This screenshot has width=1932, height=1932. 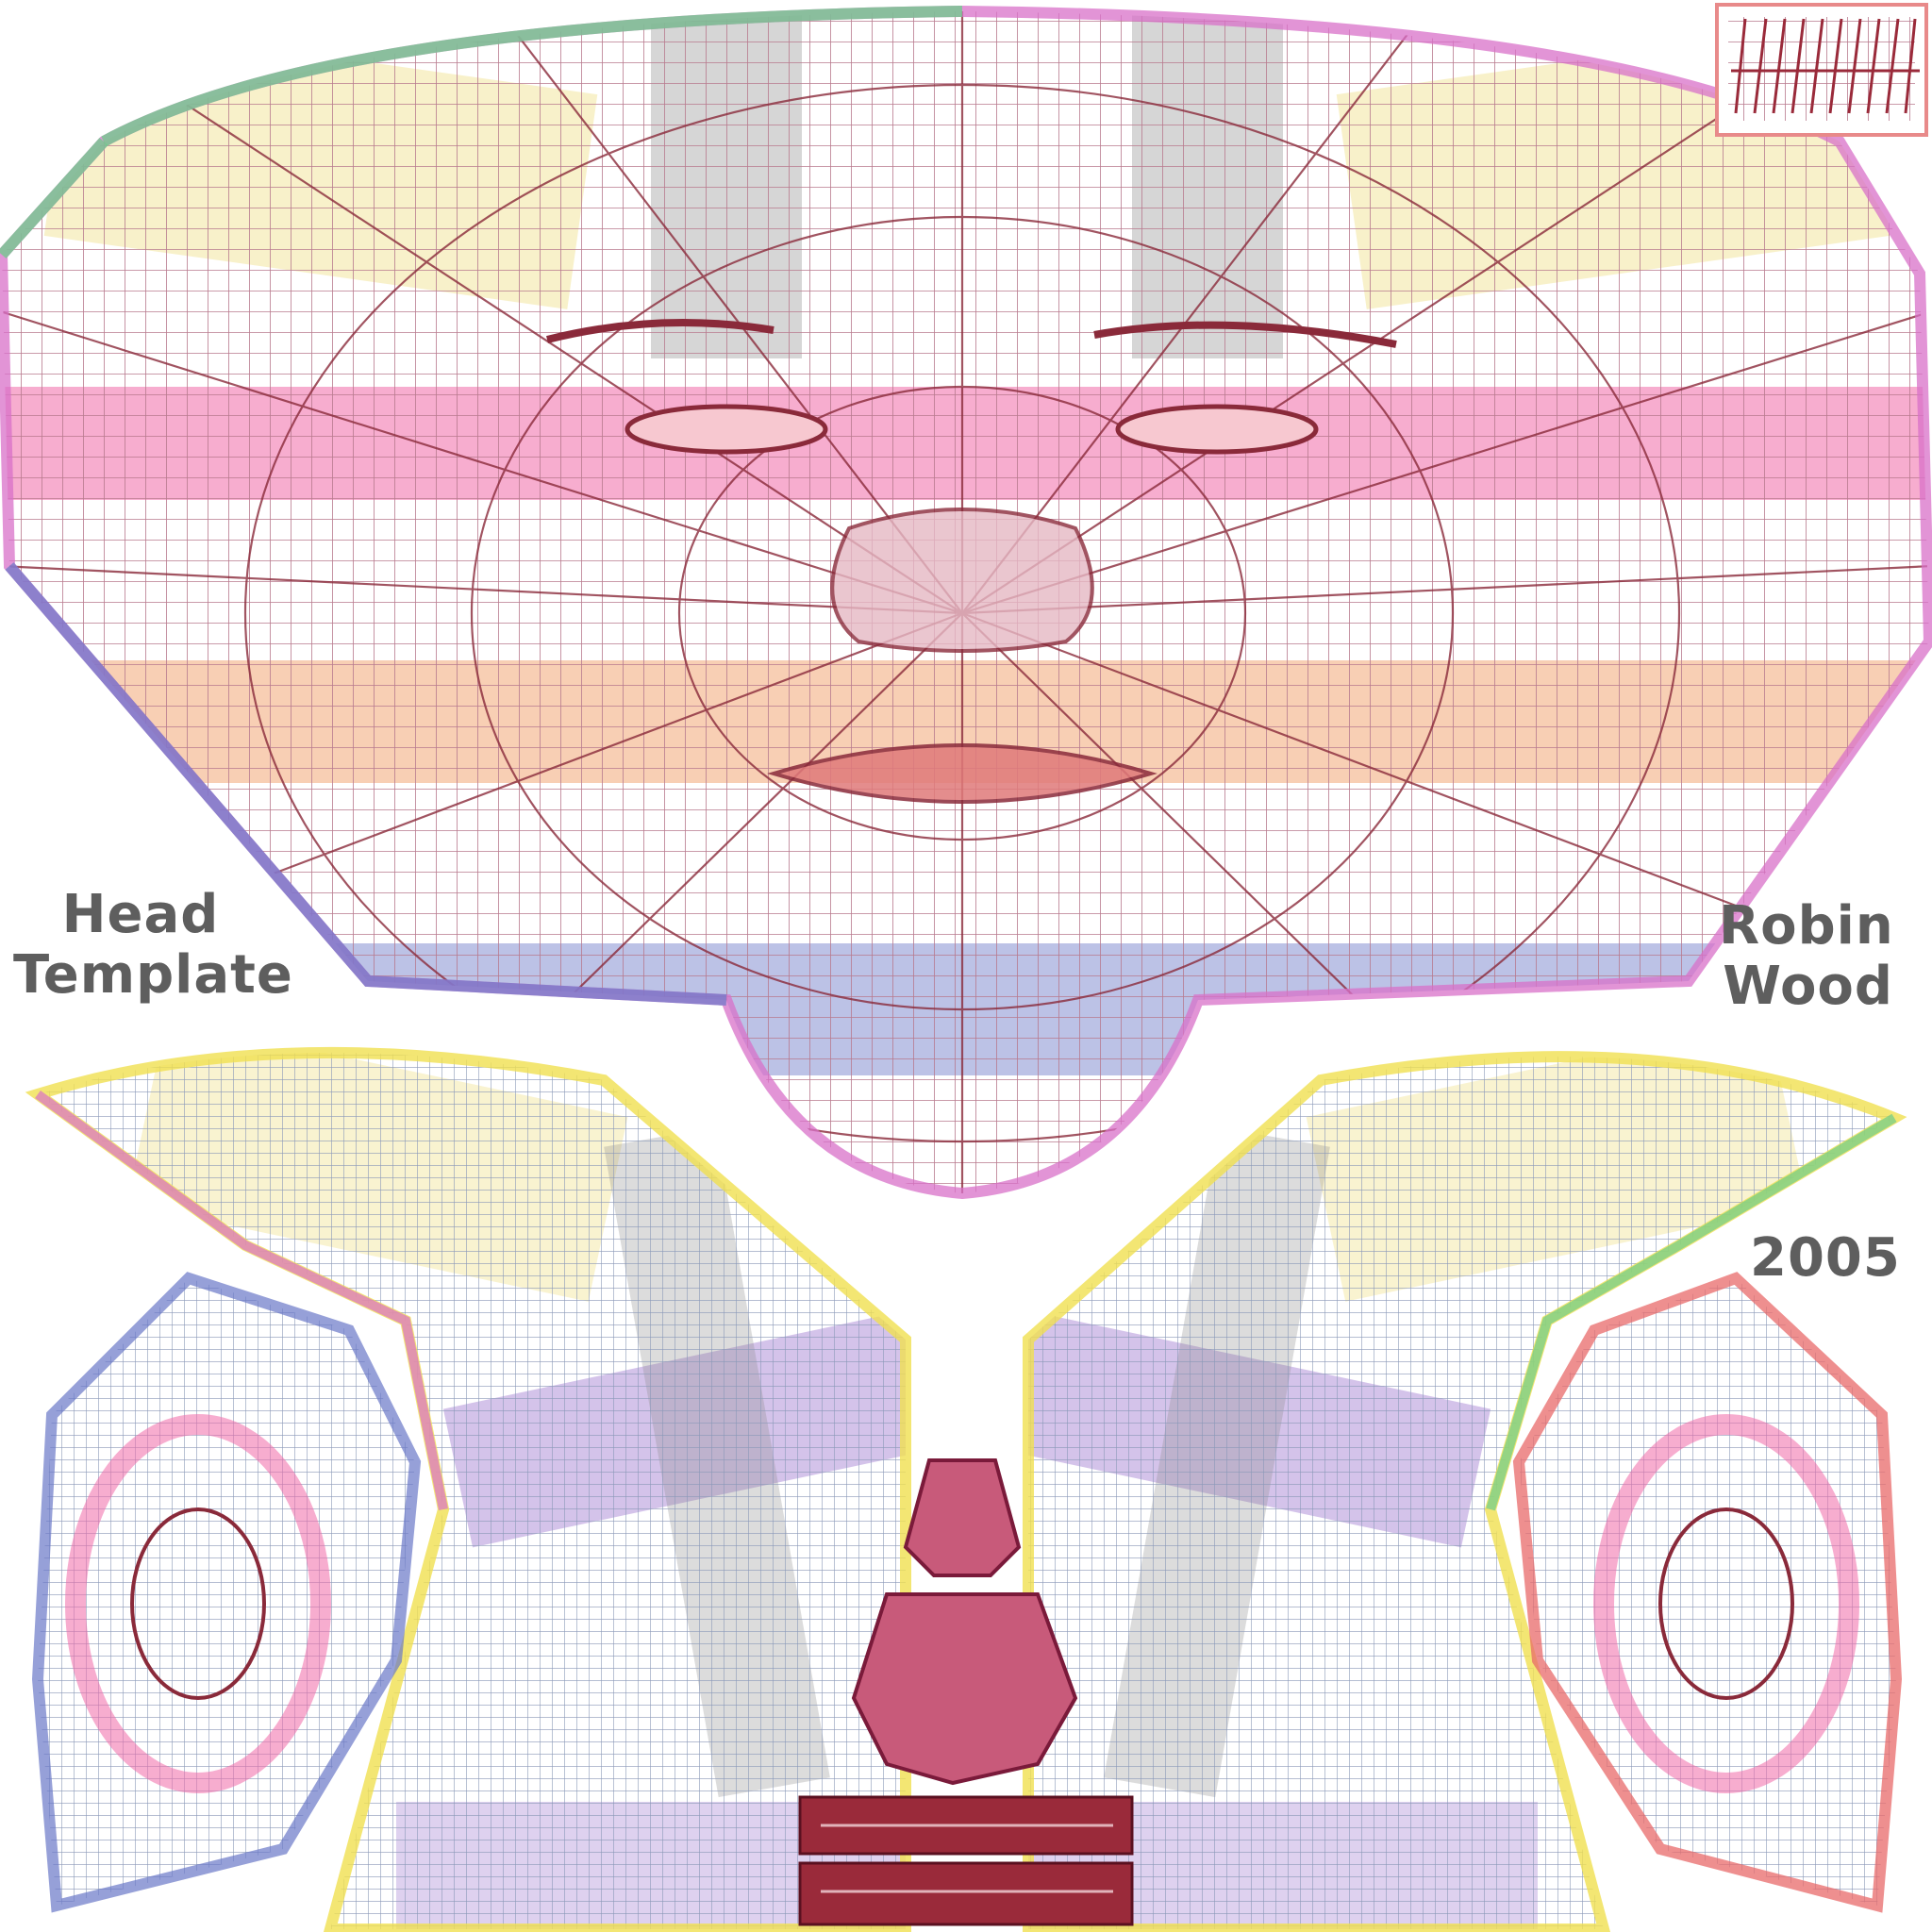 What do you see at coordinates (726, 429) in the screenshot?
I see `left-eye` at bounding box center [726, 429].